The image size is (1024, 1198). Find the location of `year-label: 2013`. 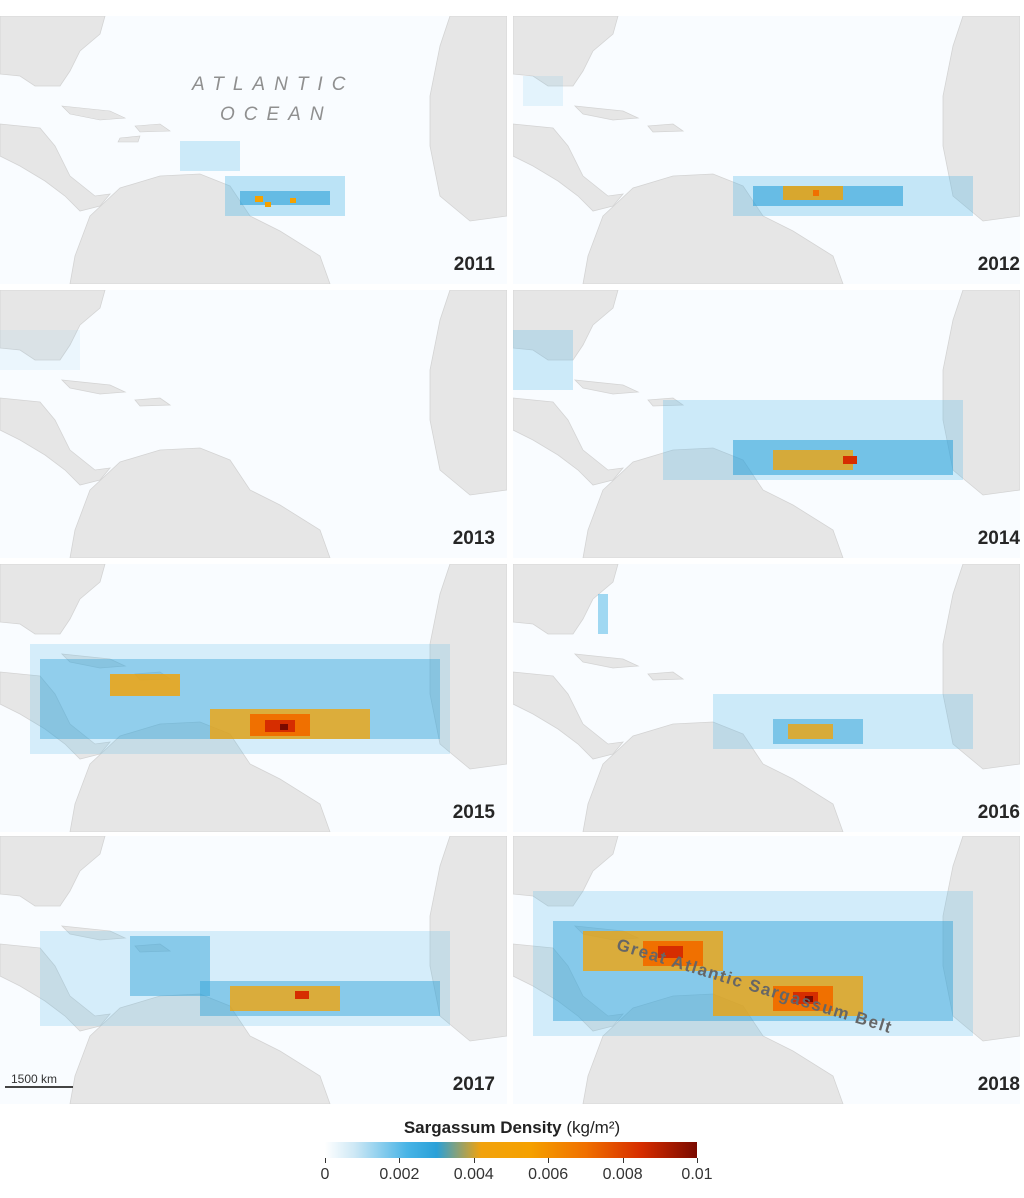

year-label: 2013 is located at coordinates (473, 538).